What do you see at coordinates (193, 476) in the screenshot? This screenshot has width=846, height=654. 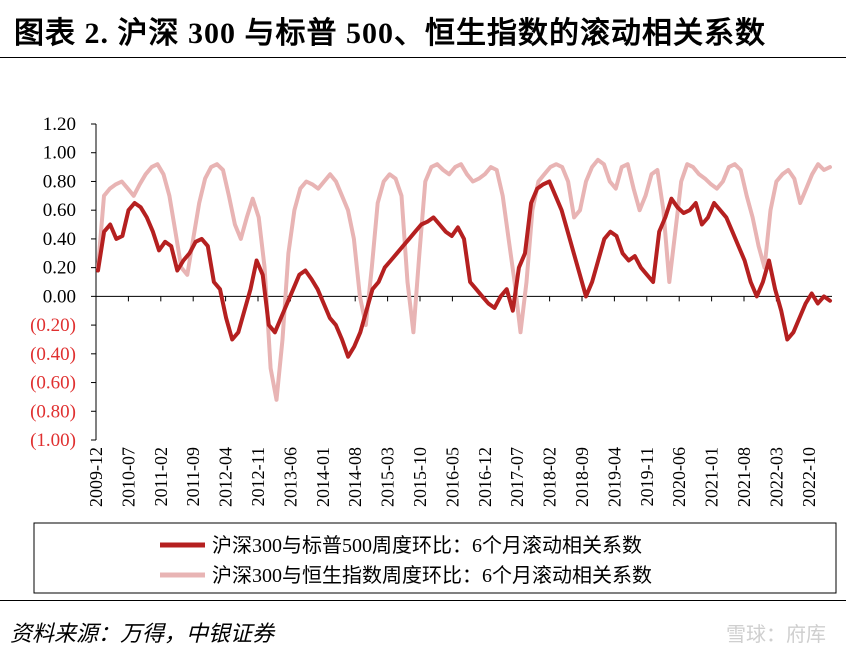 I see `x-tick-label: 2011-09` at bounding box center [193, 476].